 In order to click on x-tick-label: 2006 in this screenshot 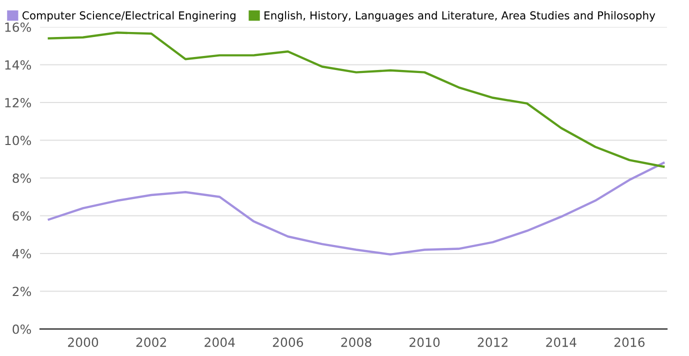, I will do `click(288, 343)`.